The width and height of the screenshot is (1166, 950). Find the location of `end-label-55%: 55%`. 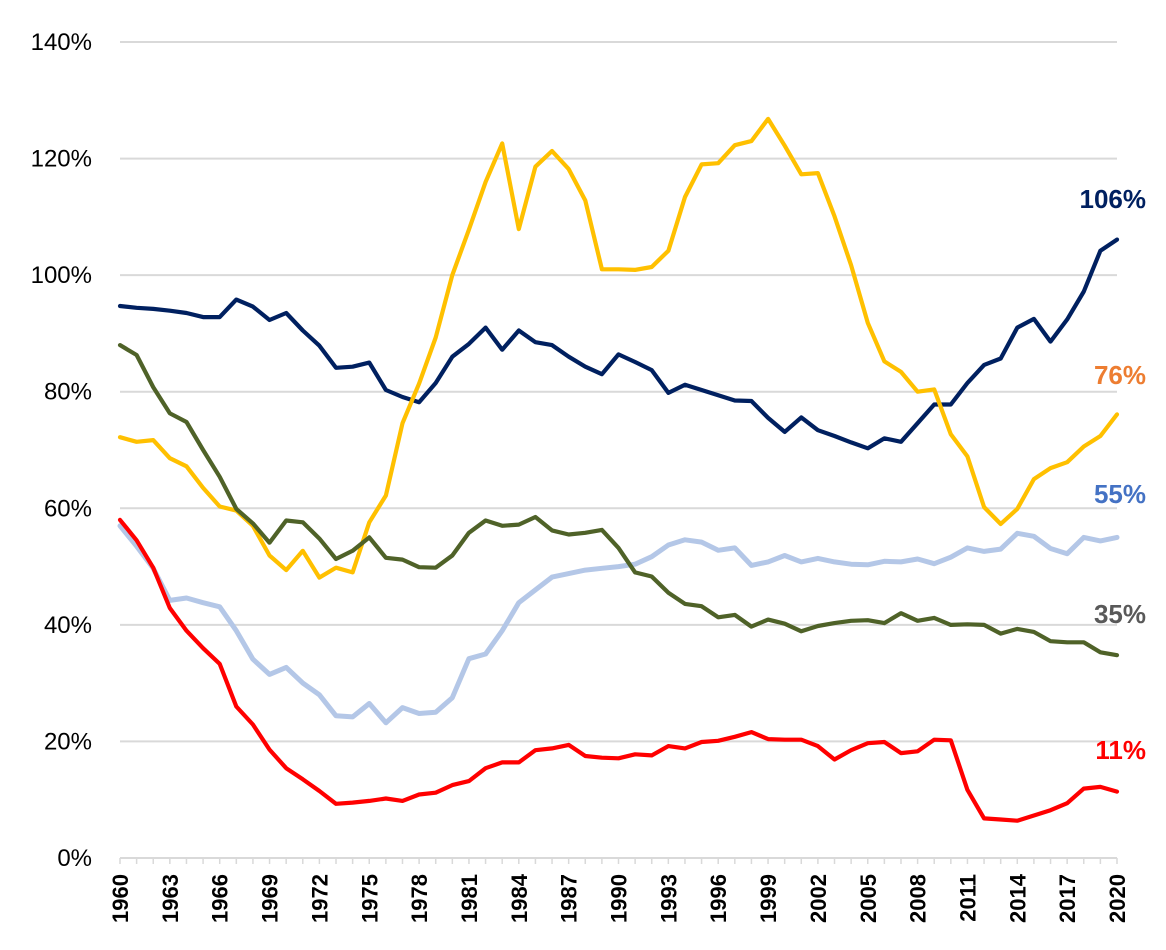

end-label-55%: 55% is located at coordinates (1120, 494).